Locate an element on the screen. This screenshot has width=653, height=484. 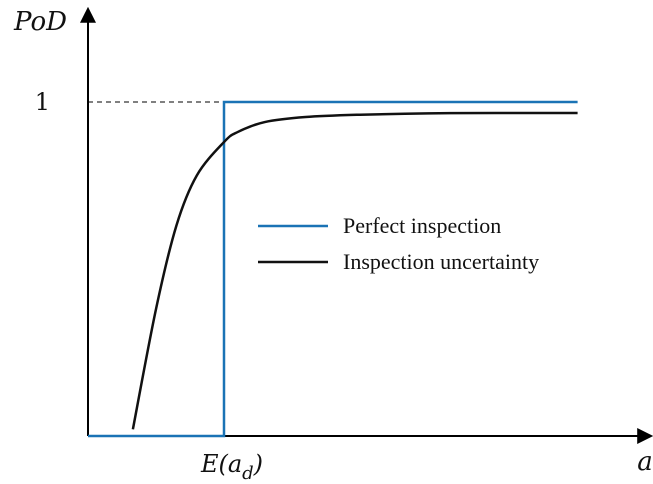
x-tick-label-ead: E(ad) is located at coordinates (231, 467).